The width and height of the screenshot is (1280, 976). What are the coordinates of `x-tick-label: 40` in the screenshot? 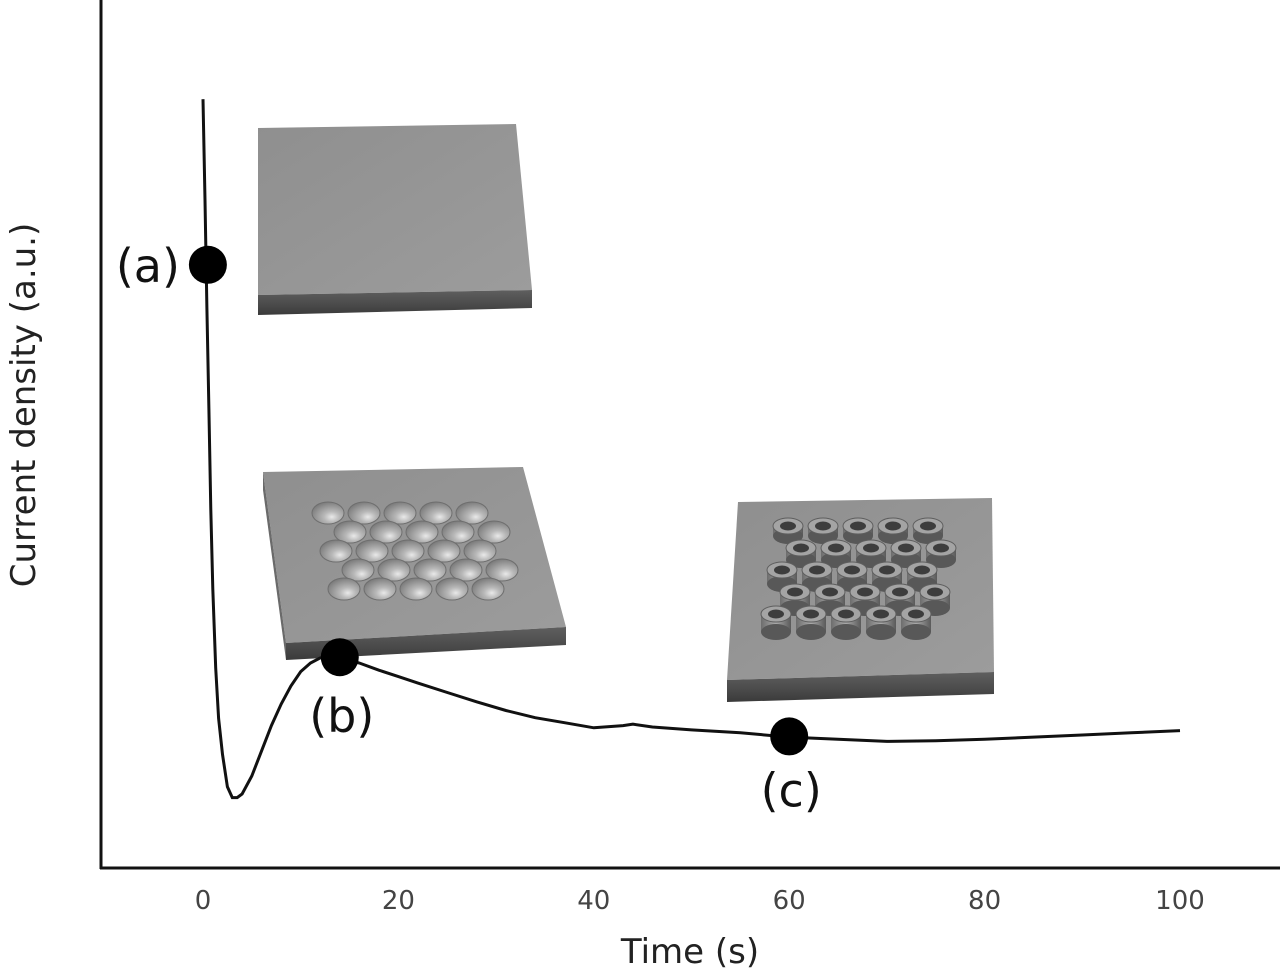 It's located at (593, 901).